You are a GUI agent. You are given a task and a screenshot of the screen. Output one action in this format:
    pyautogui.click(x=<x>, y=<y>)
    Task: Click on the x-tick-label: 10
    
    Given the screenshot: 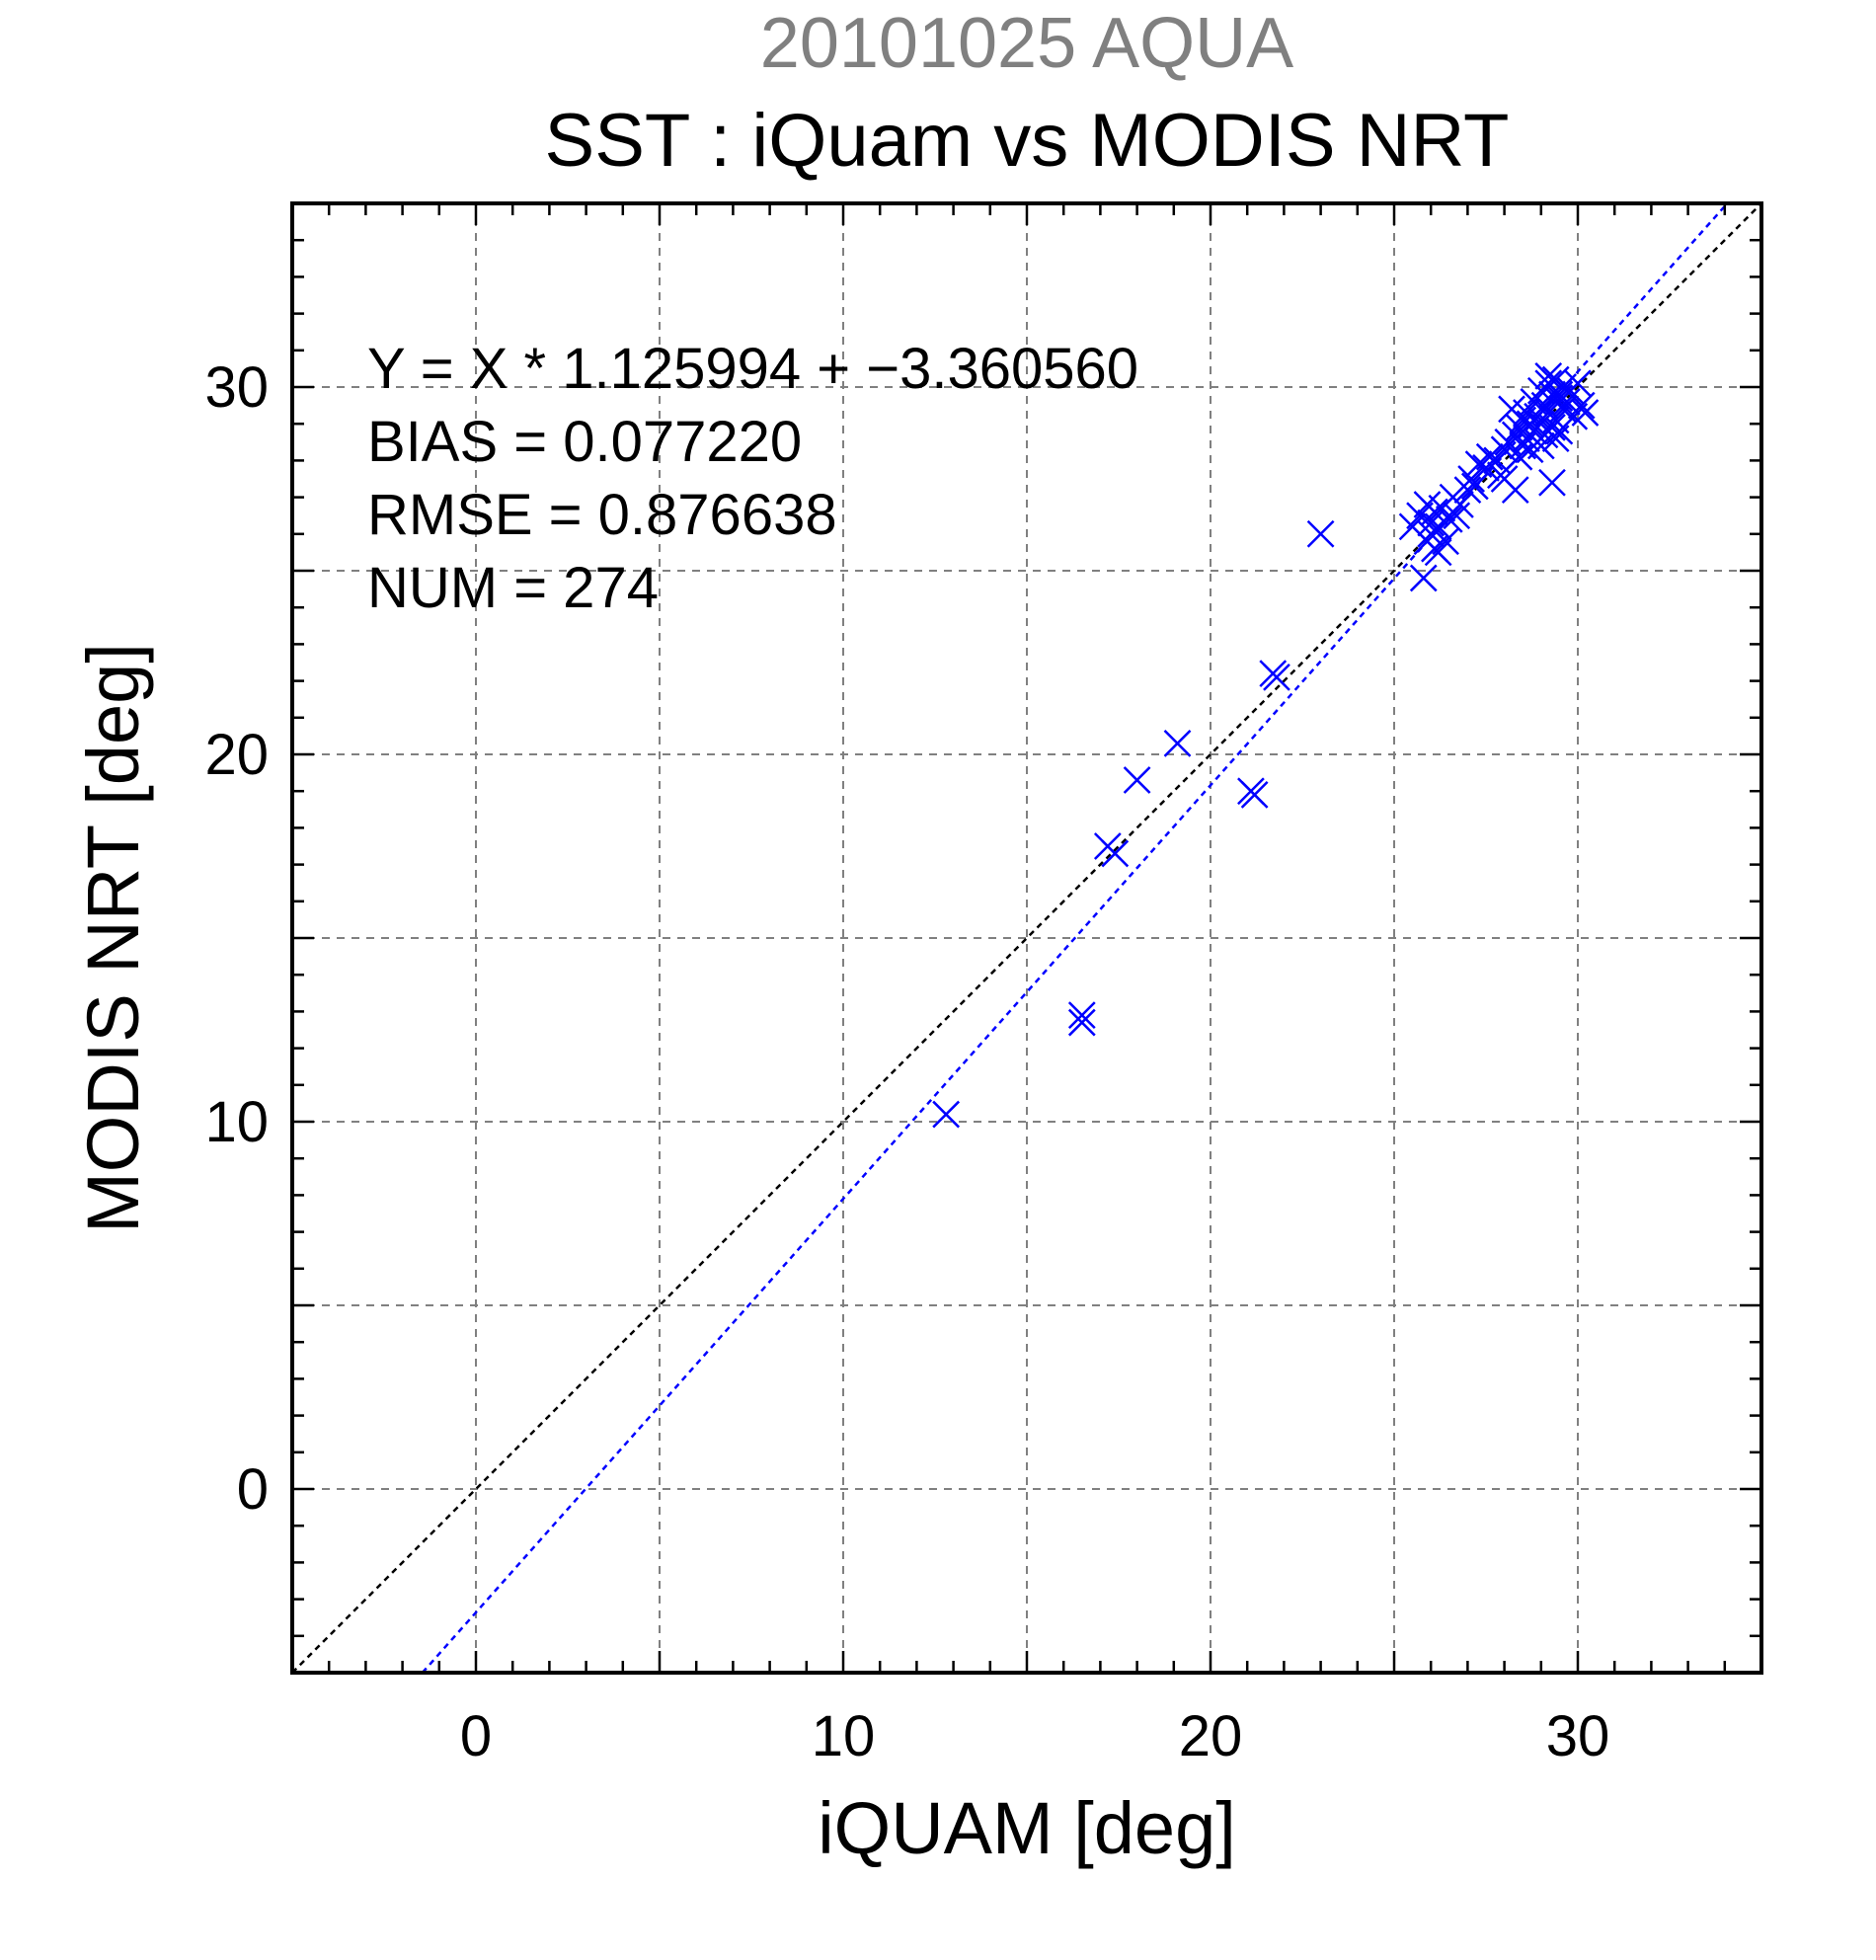 What is the action you would take?
    pyautogui.click(x=844, y=1736)
    